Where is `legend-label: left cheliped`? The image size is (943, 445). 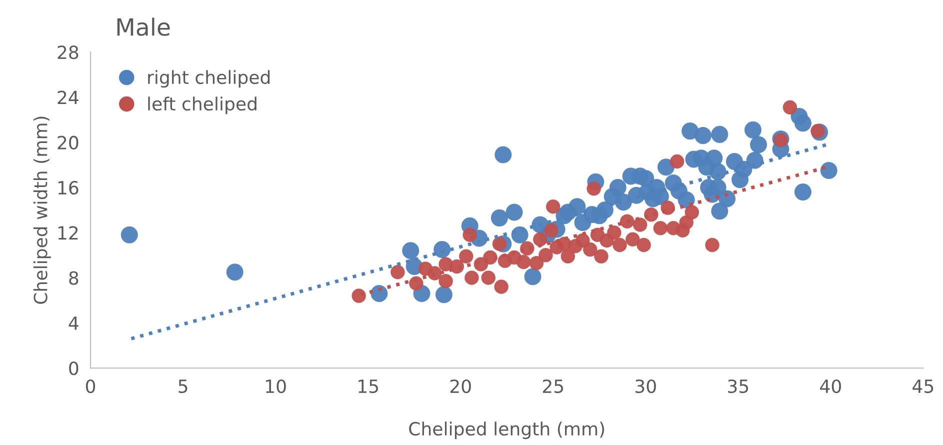 legend-label: left cheliped is located at coordinates (202, 105).